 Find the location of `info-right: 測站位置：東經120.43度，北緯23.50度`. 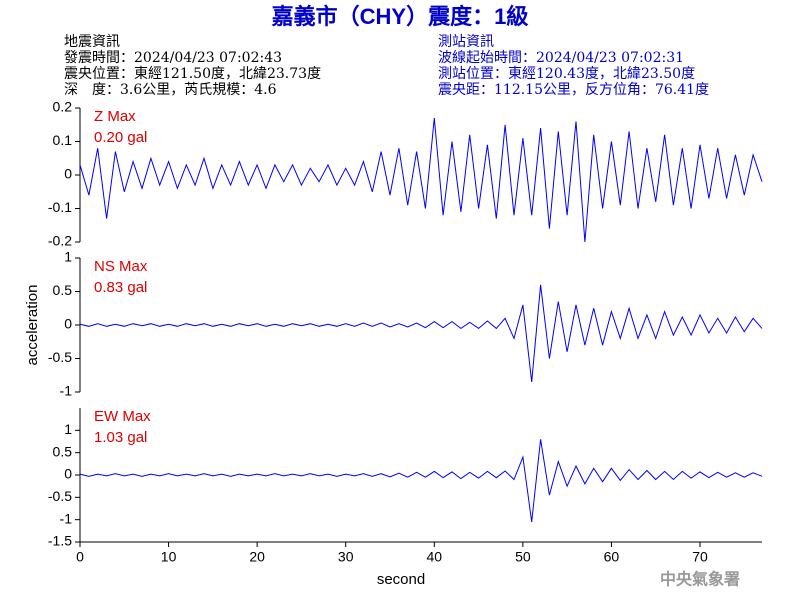

info-right: 測站位置：東經120.43度，北緯23.50度 is located at coordinates (566, 74).